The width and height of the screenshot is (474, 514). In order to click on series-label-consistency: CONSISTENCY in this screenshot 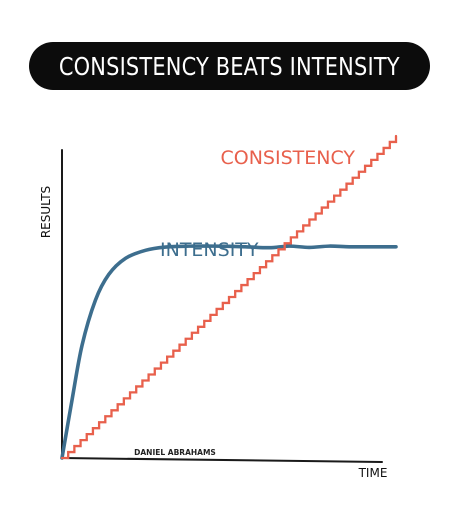, I will do `click(287, 158)`.